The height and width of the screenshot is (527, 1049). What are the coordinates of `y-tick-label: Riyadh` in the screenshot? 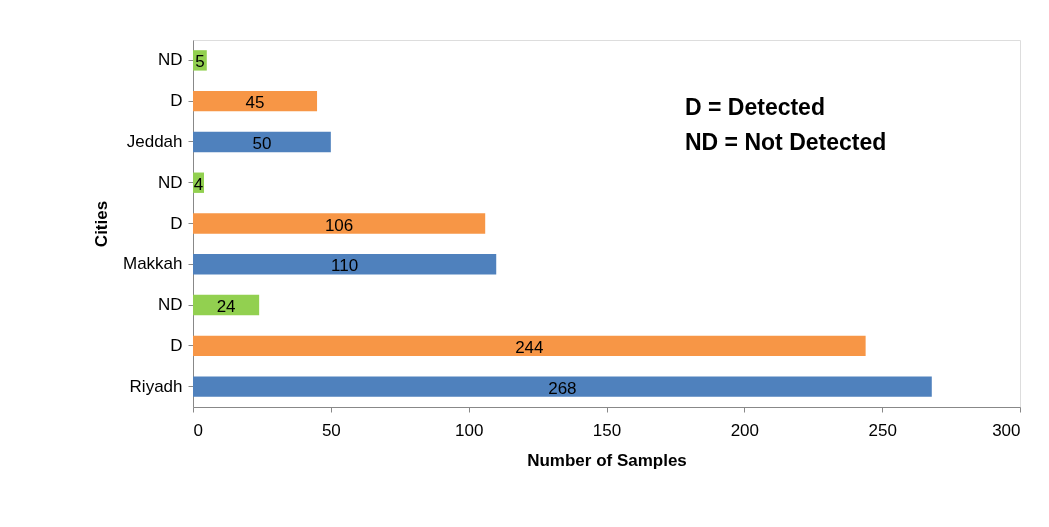 It's located at (156, 386).